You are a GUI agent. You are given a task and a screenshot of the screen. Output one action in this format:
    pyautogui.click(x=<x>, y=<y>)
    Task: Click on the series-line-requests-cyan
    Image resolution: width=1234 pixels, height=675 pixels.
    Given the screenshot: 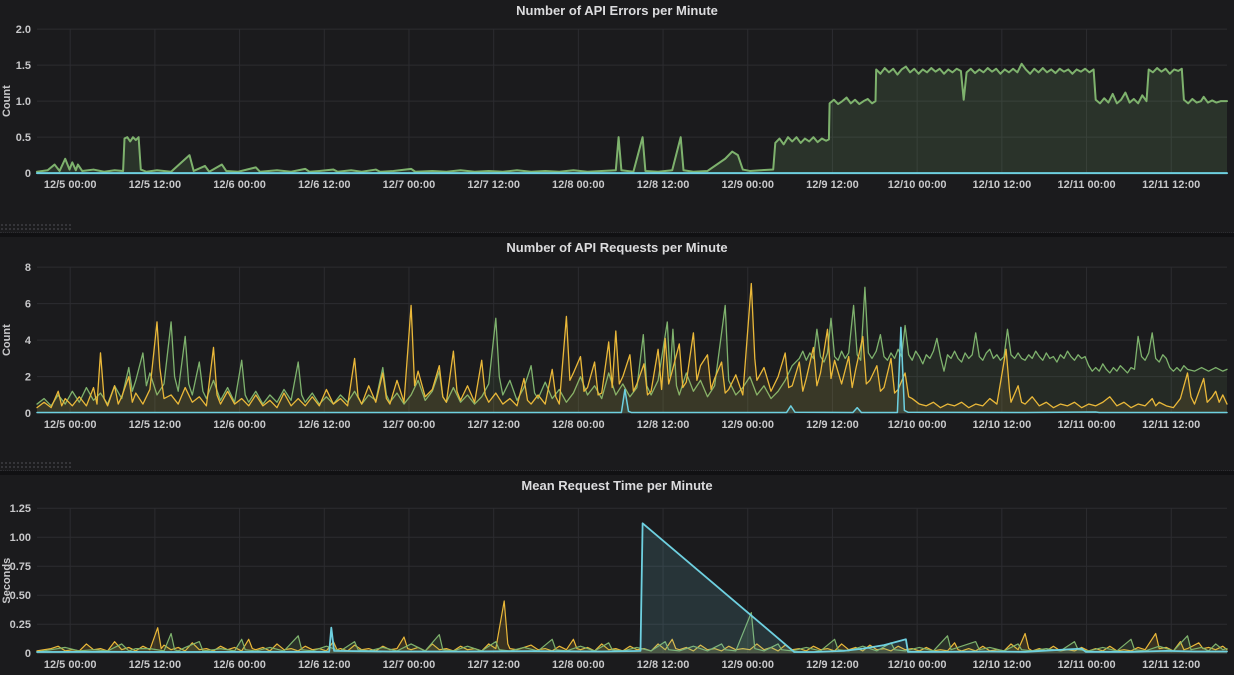 What is the action you would take?
    pyautogui.click(x=632, y=370)
    